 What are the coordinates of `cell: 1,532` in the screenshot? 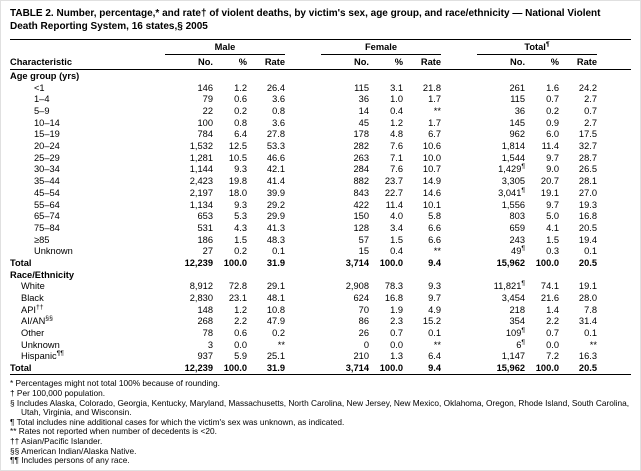 It's located at (201, 146).